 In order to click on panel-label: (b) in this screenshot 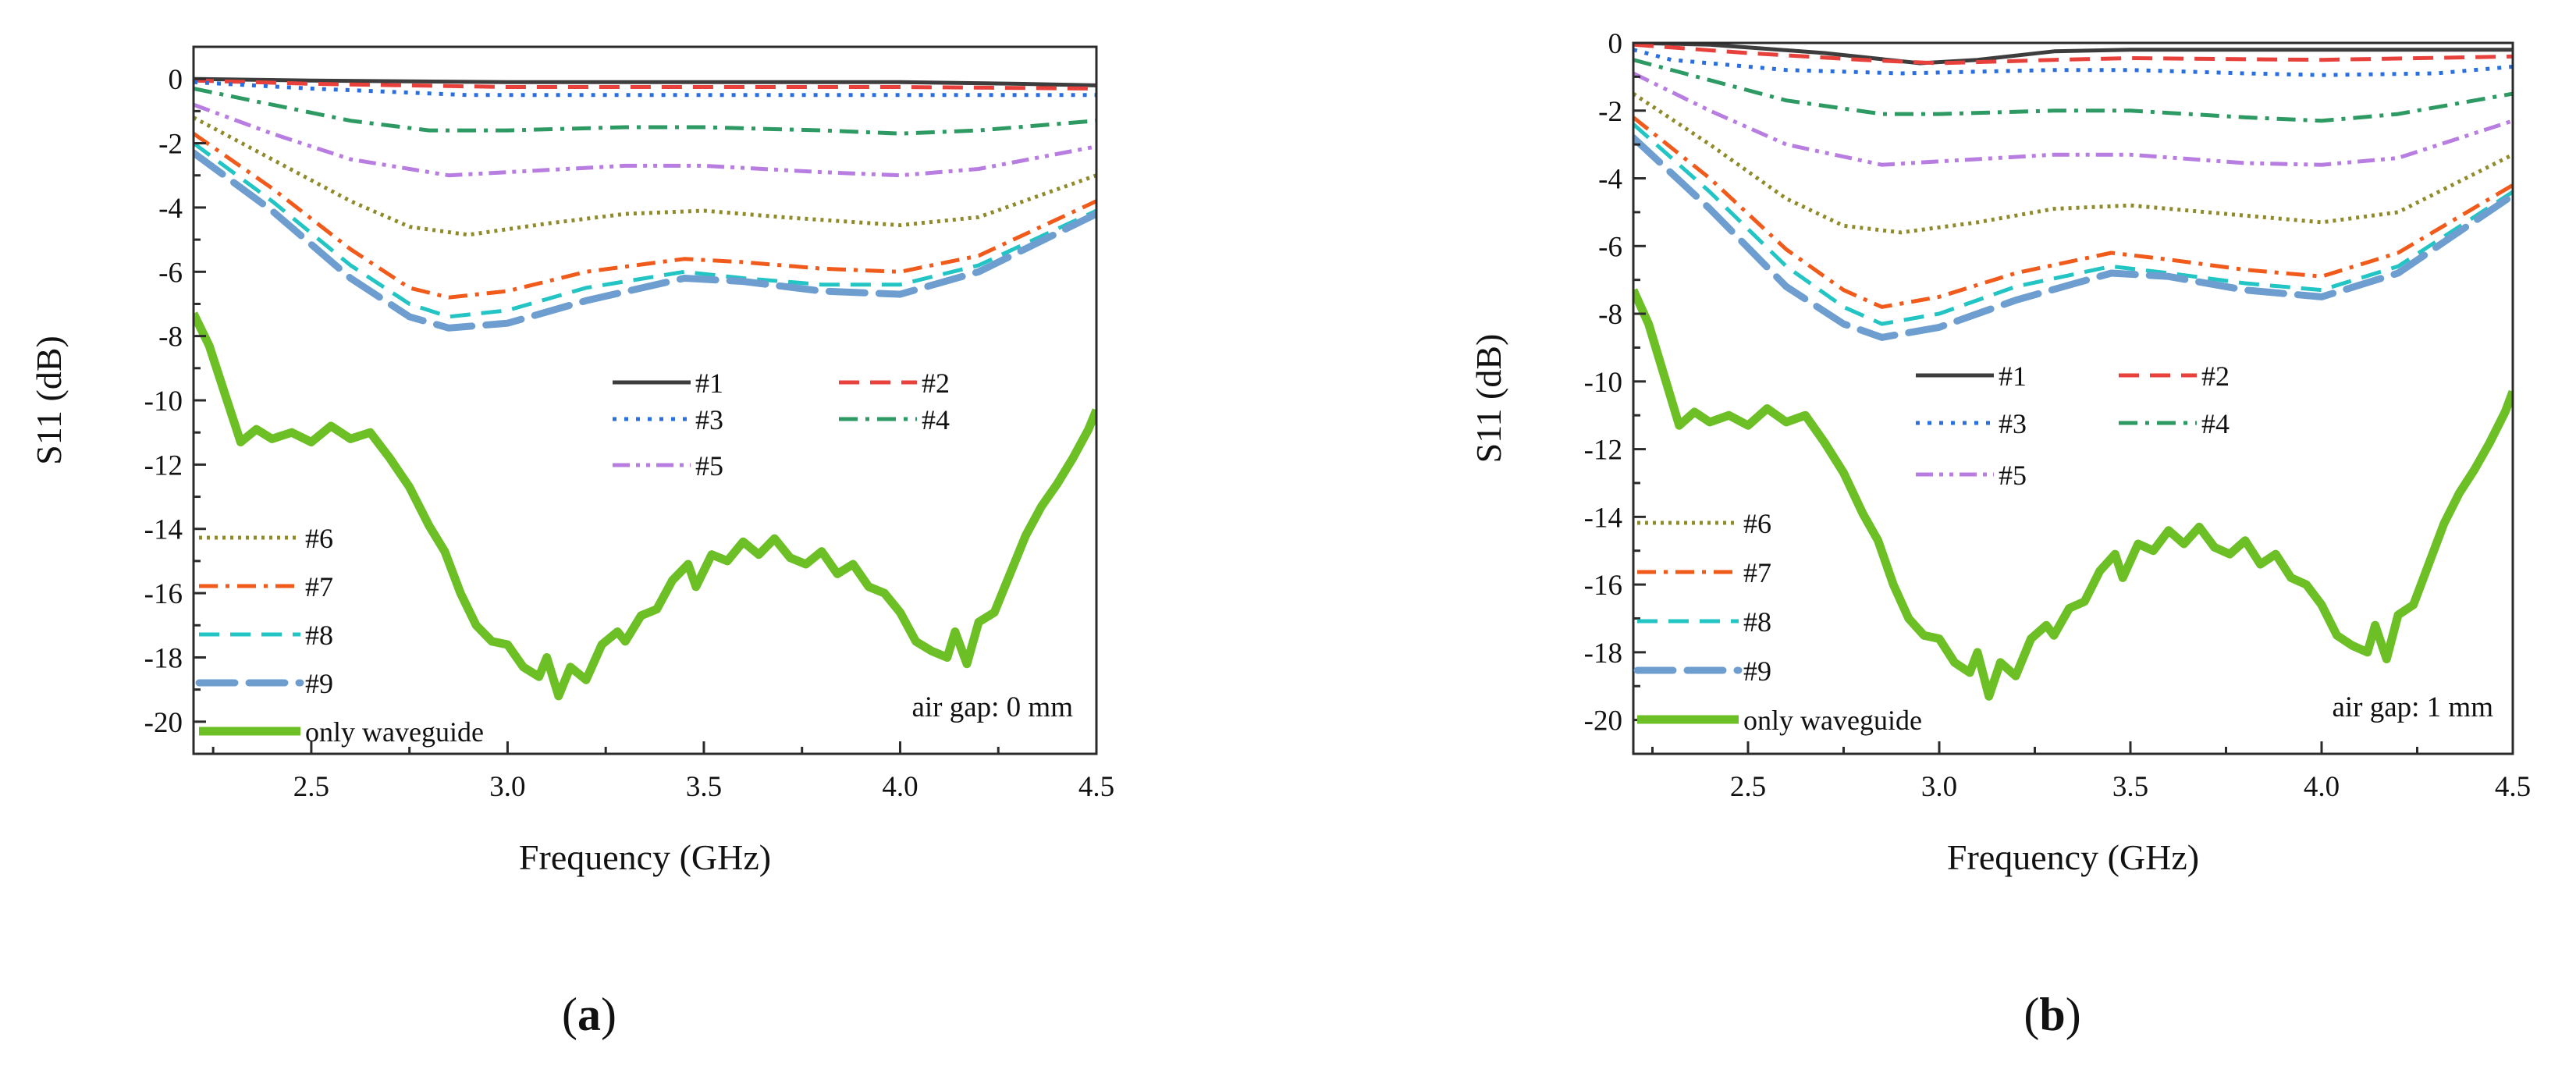, I will do `click(2051, 1015)`.